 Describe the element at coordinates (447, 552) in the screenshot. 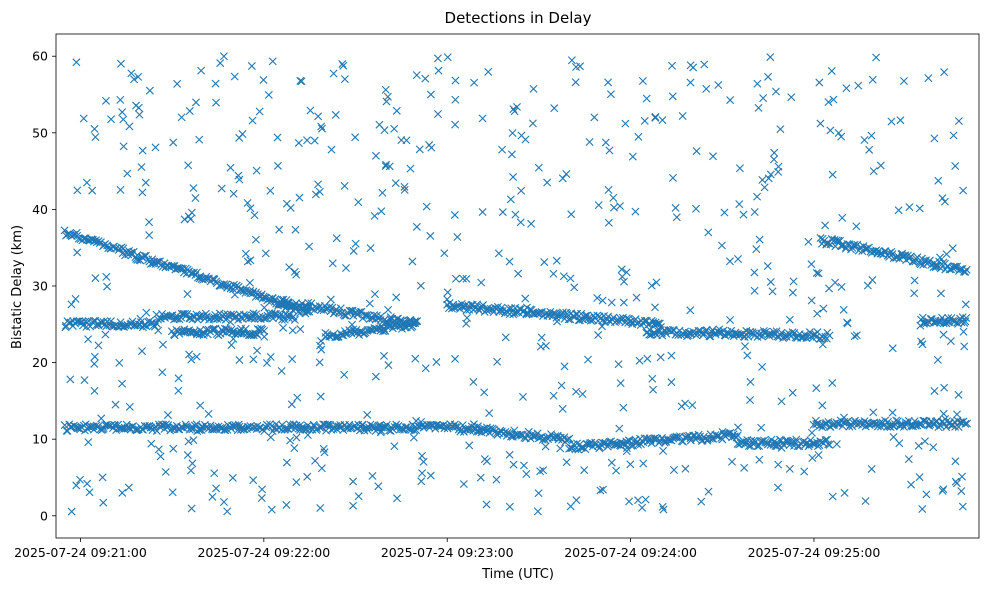

I see `x-tick-label: 2025-07-24 09:23:00` at that location.